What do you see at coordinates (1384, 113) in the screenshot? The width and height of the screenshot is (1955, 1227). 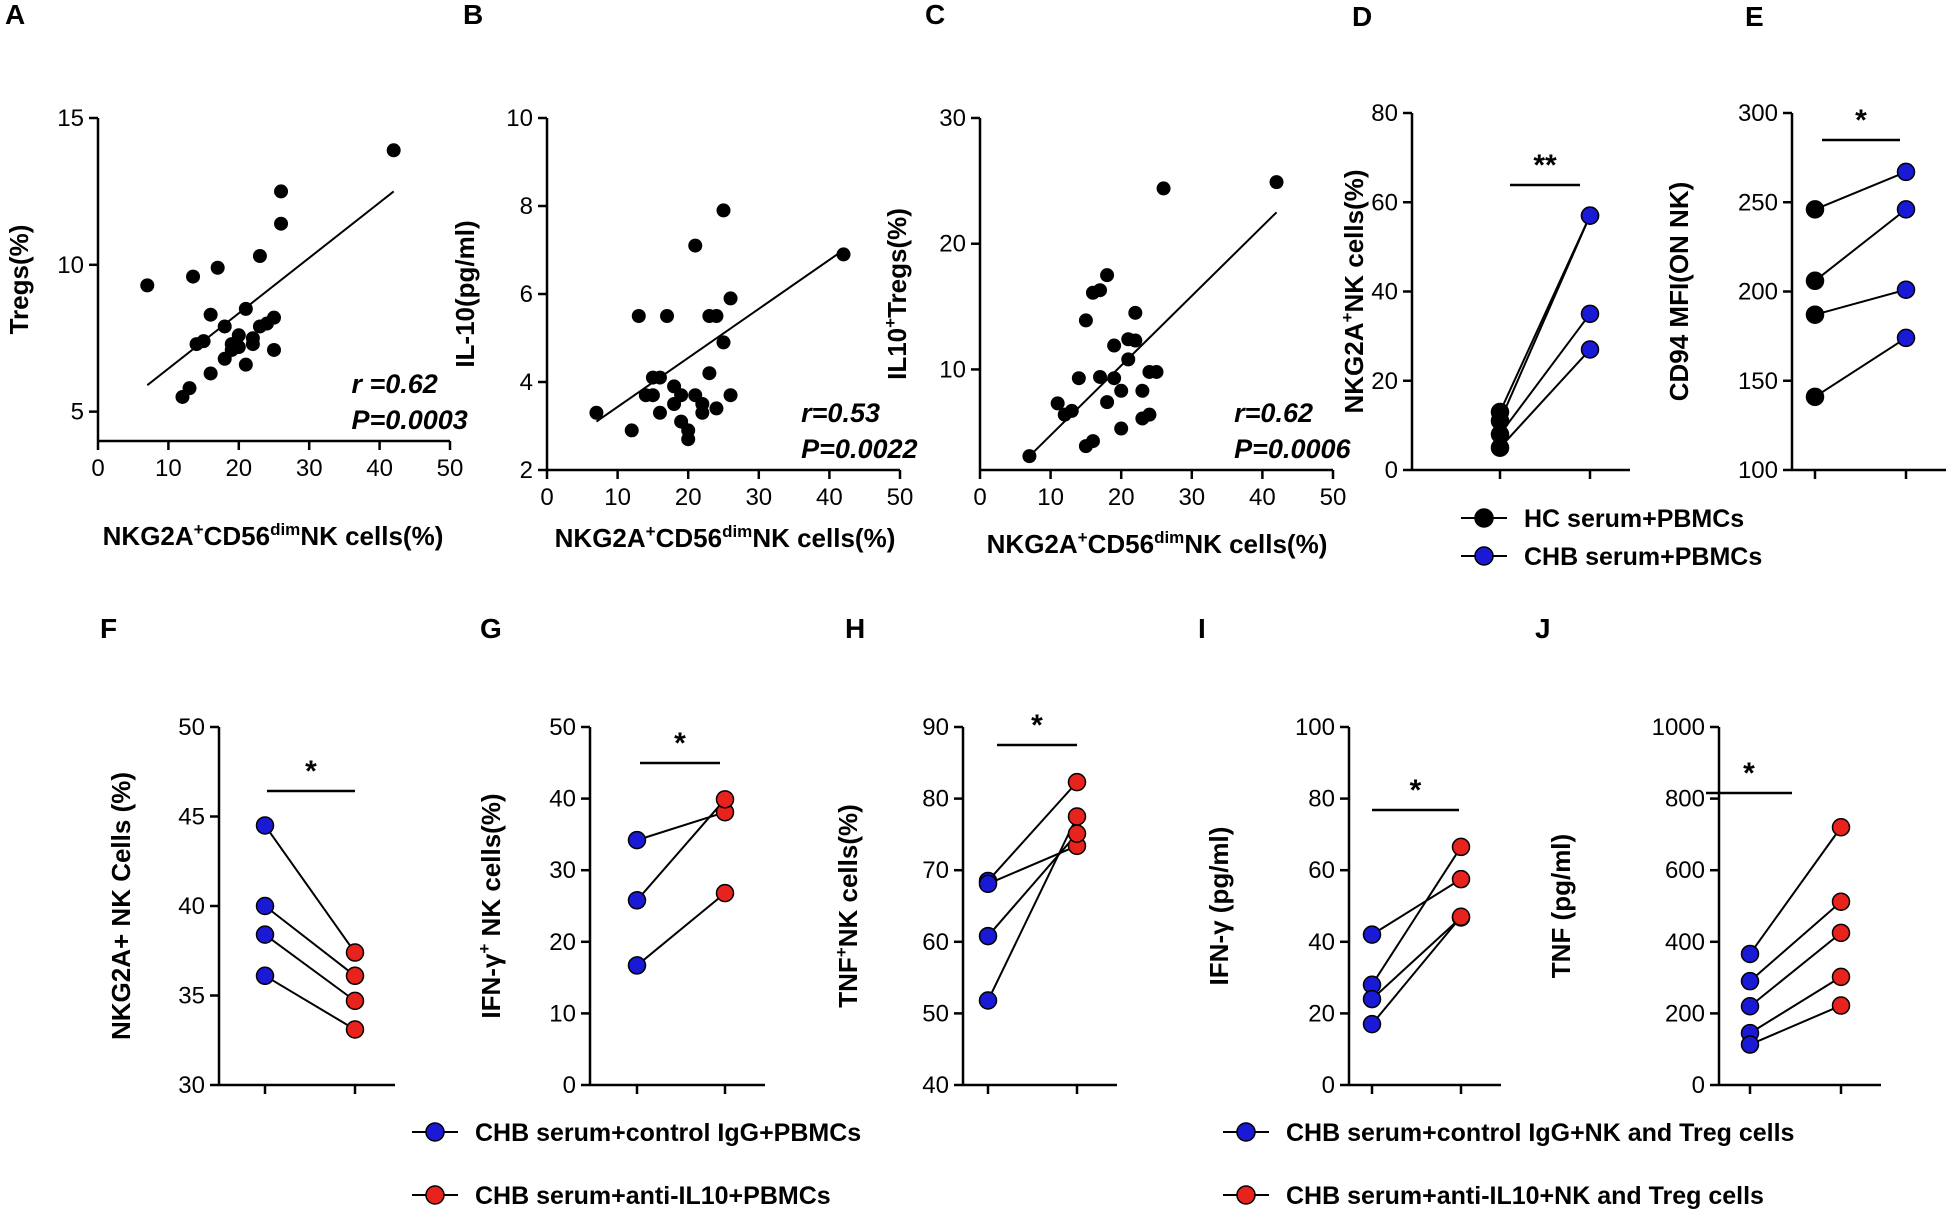 I see `y-tick-label: 80` at bounding box center [1384, 113].